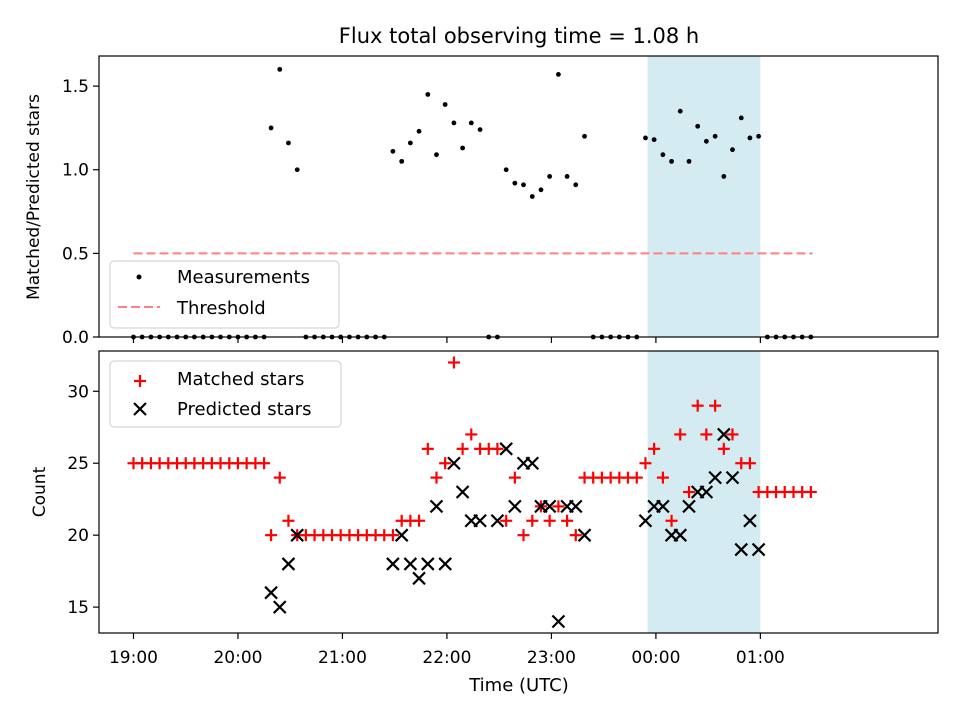  Describe the element at coordinates (760, 658) in the screenshot. I see `x-tick-label: 01:00` at that location.